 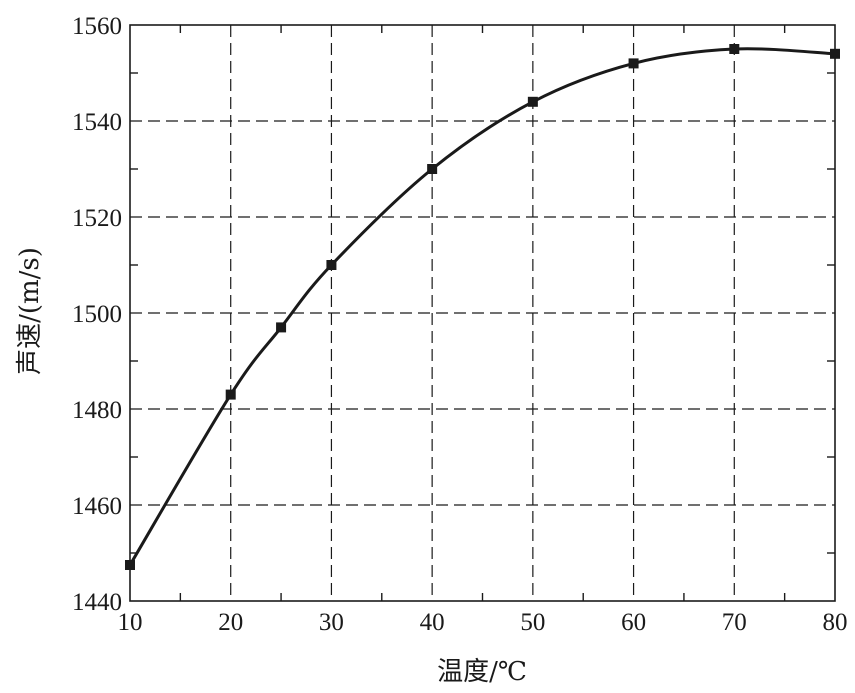 What do you see at coordinates (97, 506) in the screenshot?
I see `y-tick-label: 1460` at bounding box center [97, 506].